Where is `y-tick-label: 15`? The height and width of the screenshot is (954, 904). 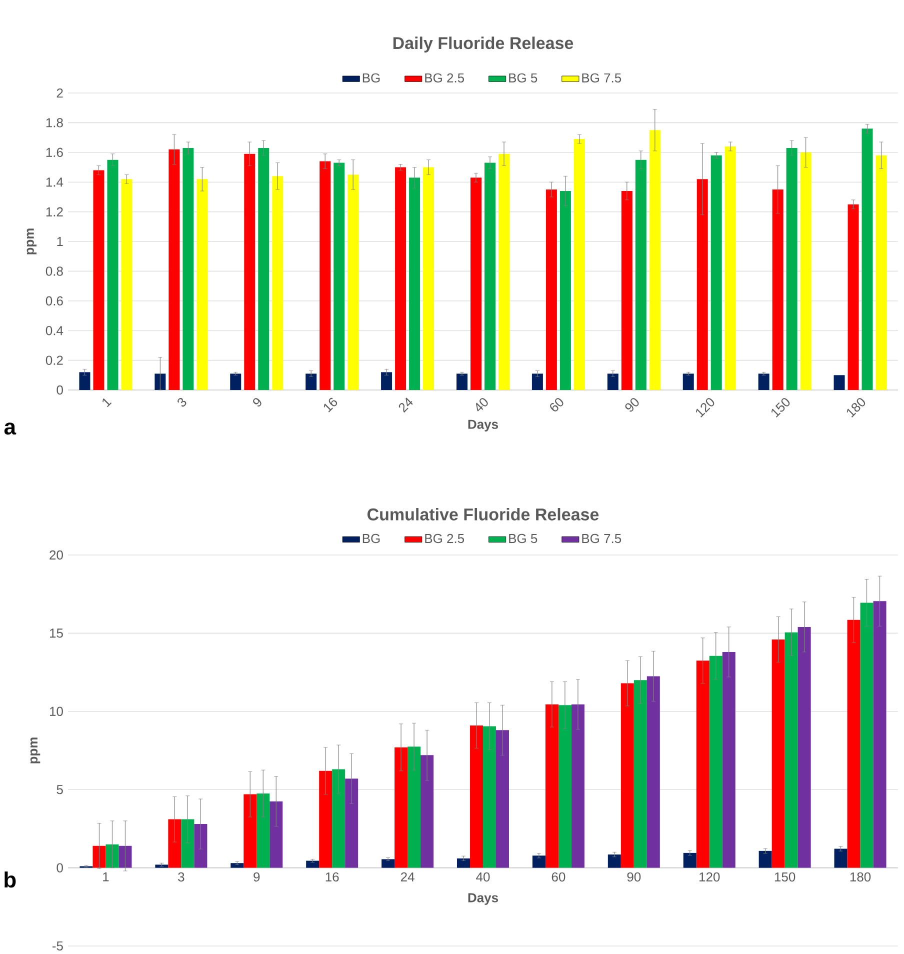
y-tick-label: 15 is located at coordinates (56, 633).